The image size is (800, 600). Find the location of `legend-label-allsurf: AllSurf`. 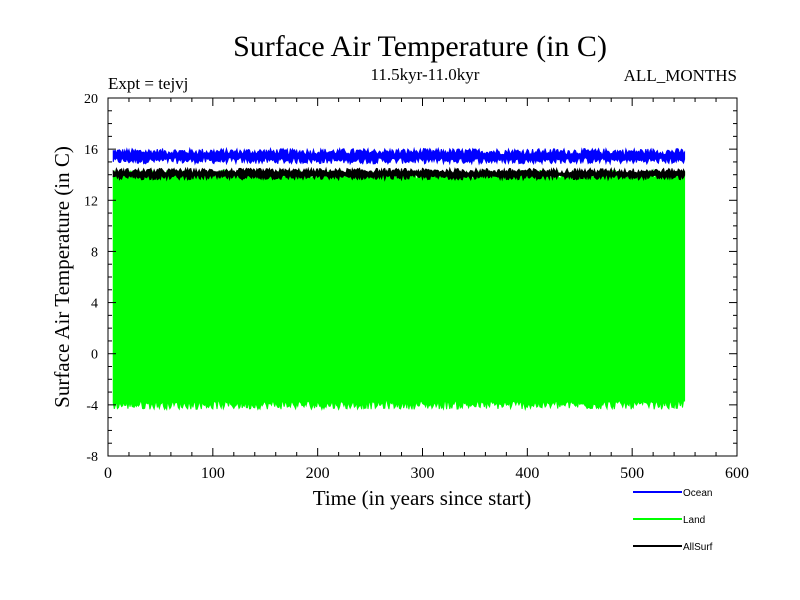

legend-label-allsurf: AllSurf is located at coordinates (698, 547).